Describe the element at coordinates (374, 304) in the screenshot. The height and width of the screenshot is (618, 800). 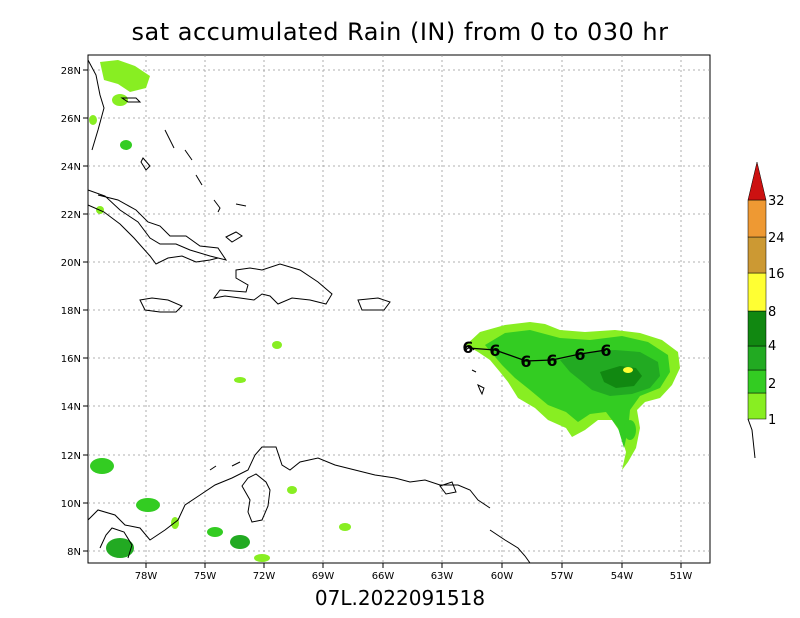
I see `puerto-rico-coast` at that location.